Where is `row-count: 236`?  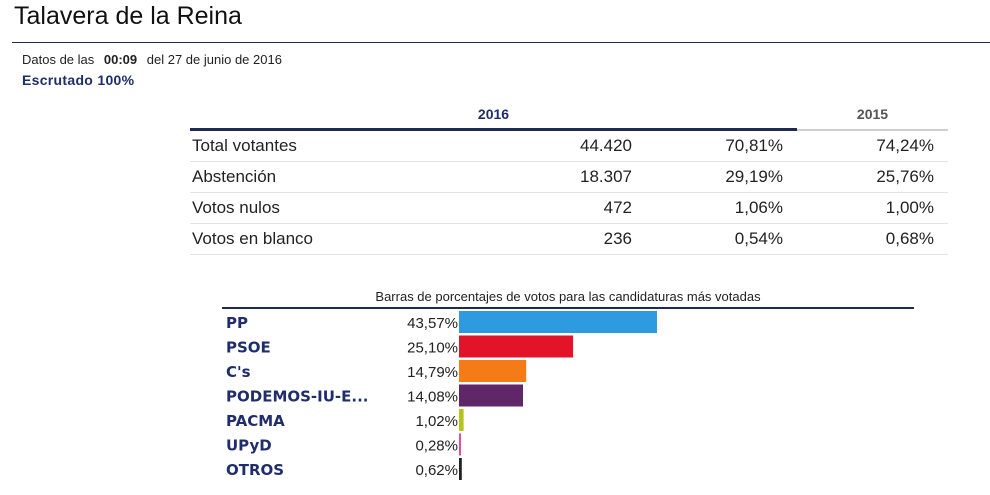
row-count: 236 is located at coordinates (617, 238).